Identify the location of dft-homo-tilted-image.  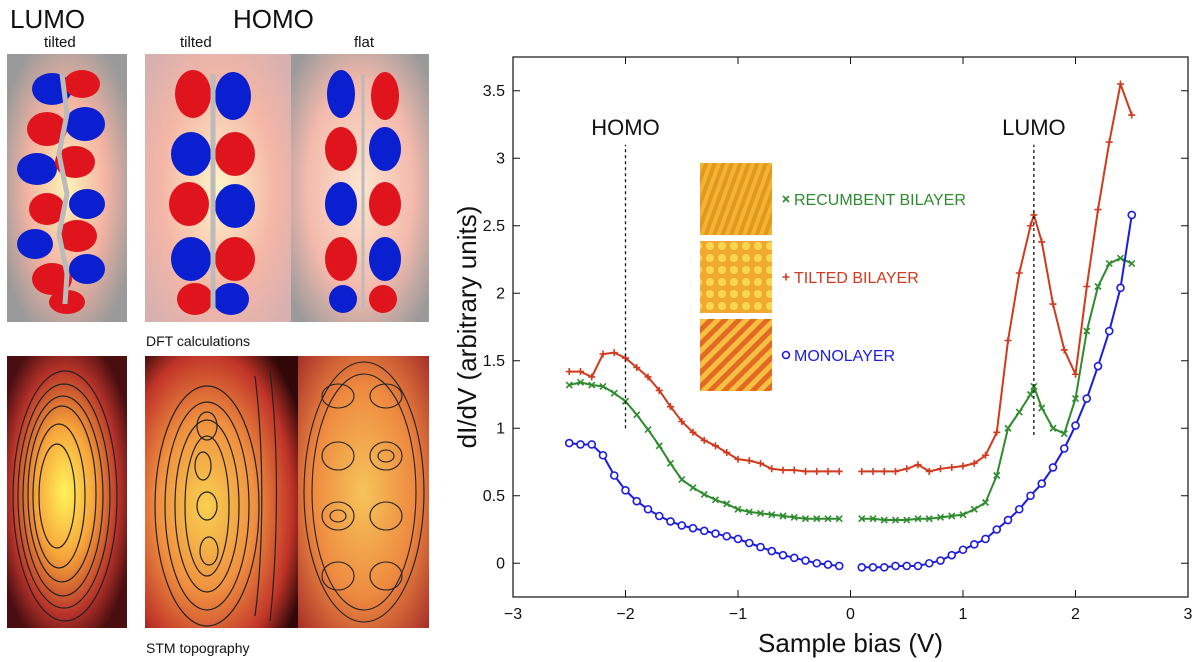
(218, 188).